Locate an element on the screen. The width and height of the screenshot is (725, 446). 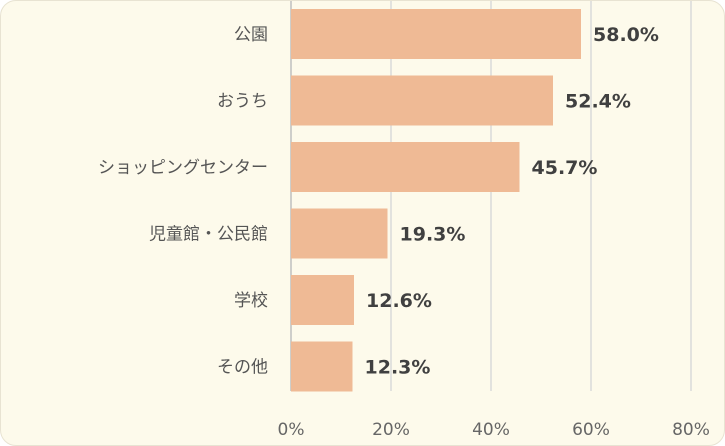
category-label: おうち is located at coordinates (242, 102).